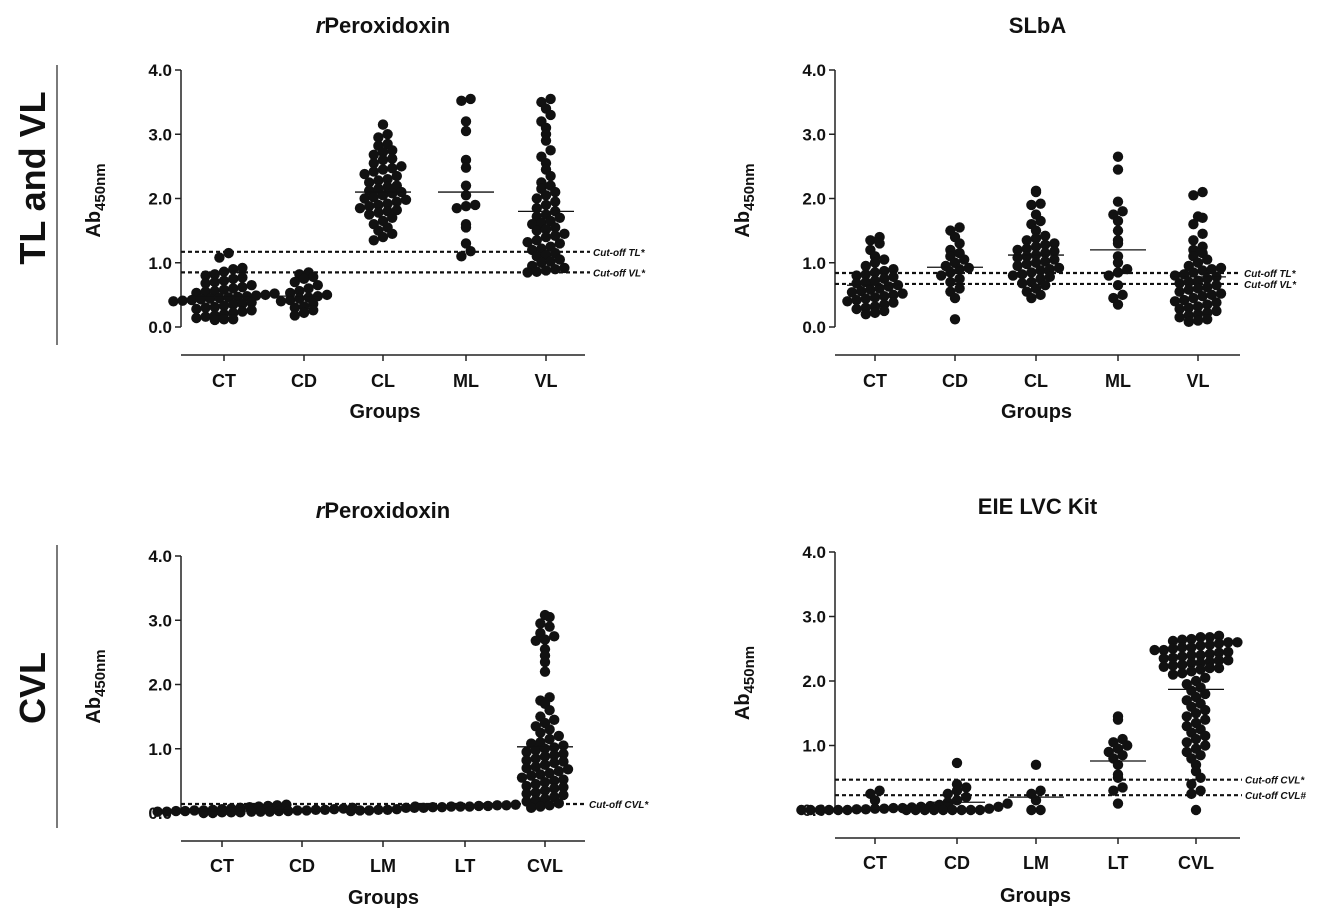 This screenshot has height=910, width=1322. What do you see at coordinates (160, 134) in the screenshot?
I see `y-tick-label: 3.0` at bounding box center [160, 134].